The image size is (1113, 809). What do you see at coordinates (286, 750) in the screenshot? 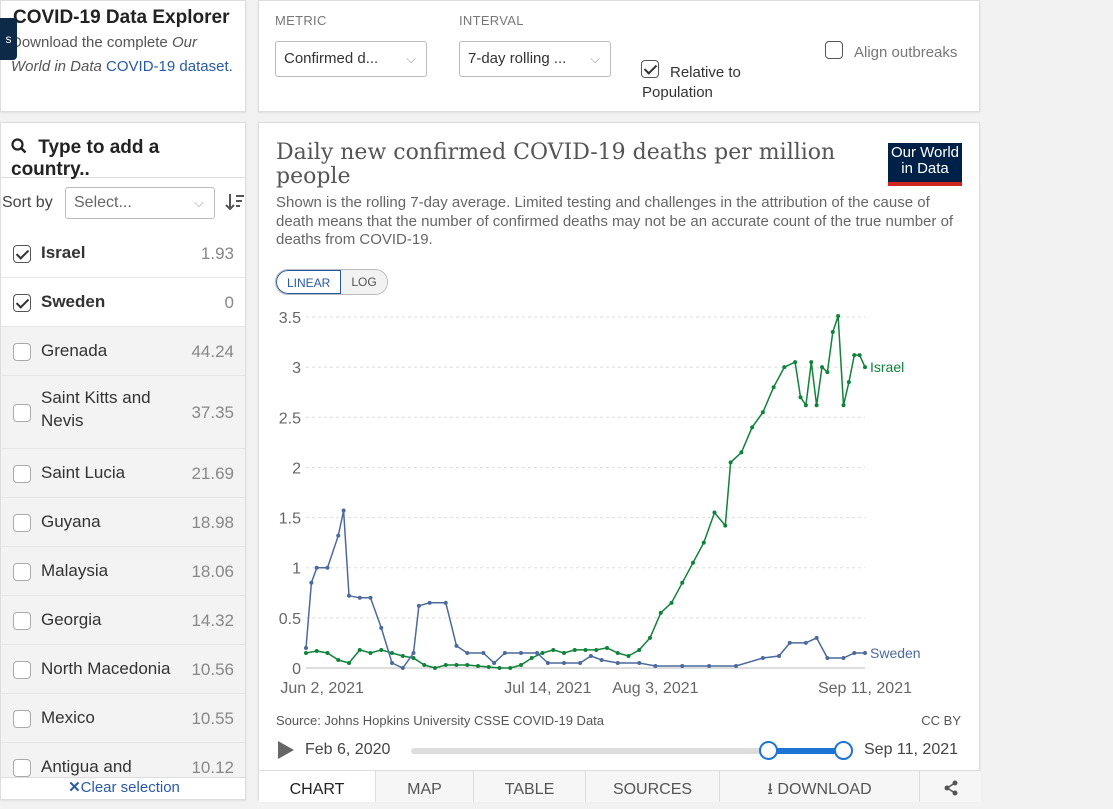
I see `play-icon` at bounding box center [286, 750].